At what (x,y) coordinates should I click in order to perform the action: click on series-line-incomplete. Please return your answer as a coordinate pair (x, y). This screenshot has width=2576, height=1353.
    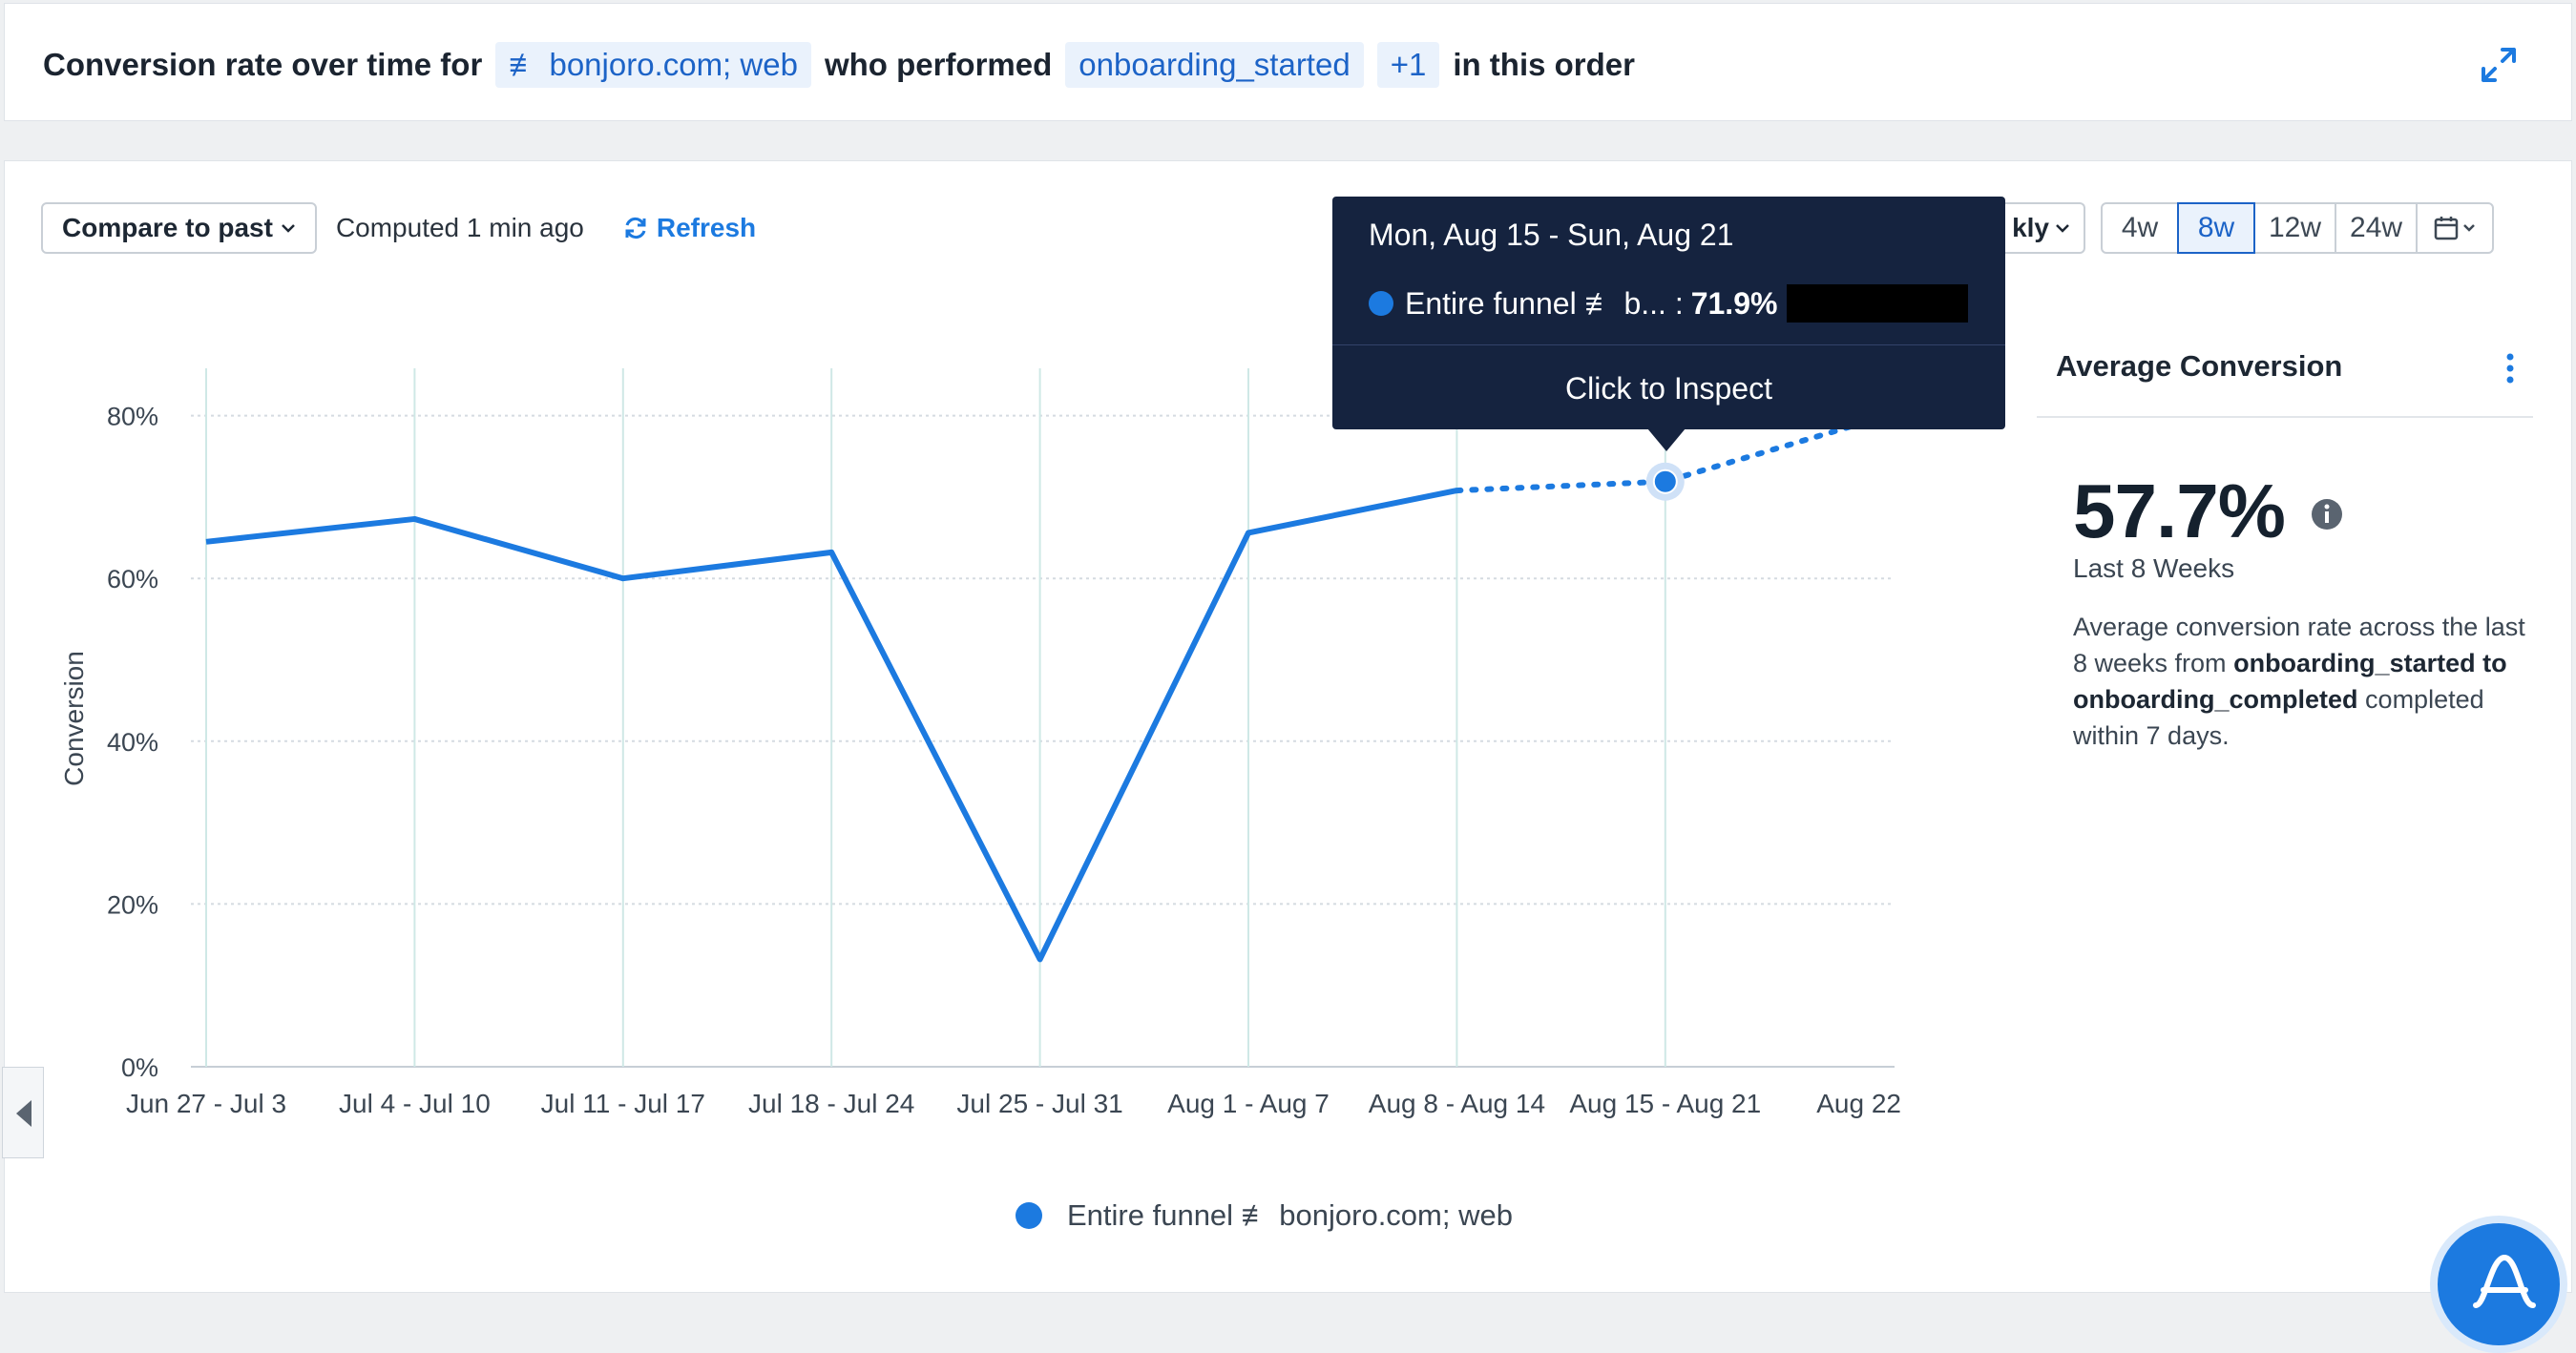
    Looking at the image, I should click on (1665, 455).